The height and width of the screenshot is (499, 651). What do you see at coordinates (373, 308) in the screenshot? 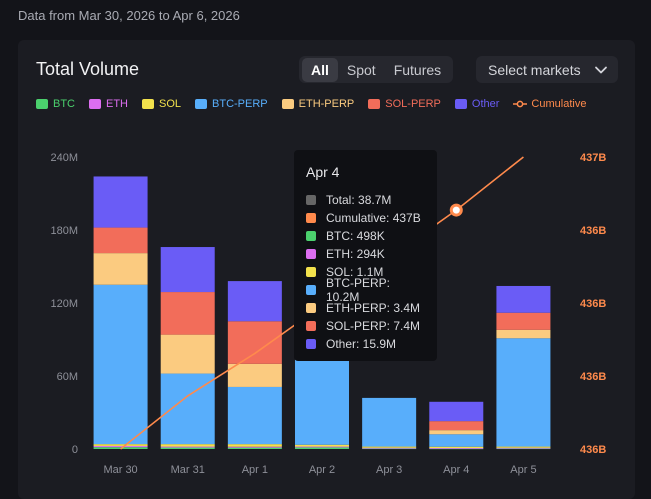
I see `tooltip-row-text: ETH-PERP: 3.4M` at bounding box center [373, 308].